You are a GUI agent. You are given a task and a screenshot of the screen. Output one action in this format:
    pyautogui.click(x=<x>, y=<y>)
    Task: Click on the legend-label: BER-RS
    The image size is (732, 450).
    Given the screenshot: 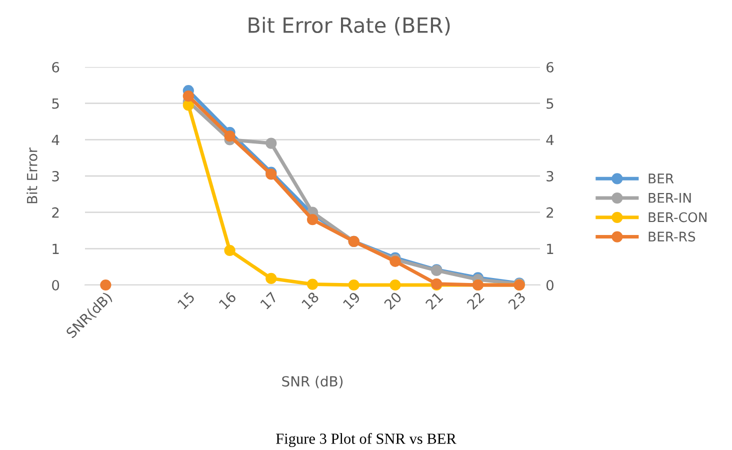 What is the action you would take?
    pyautogui.click(x=672, y=237)
    